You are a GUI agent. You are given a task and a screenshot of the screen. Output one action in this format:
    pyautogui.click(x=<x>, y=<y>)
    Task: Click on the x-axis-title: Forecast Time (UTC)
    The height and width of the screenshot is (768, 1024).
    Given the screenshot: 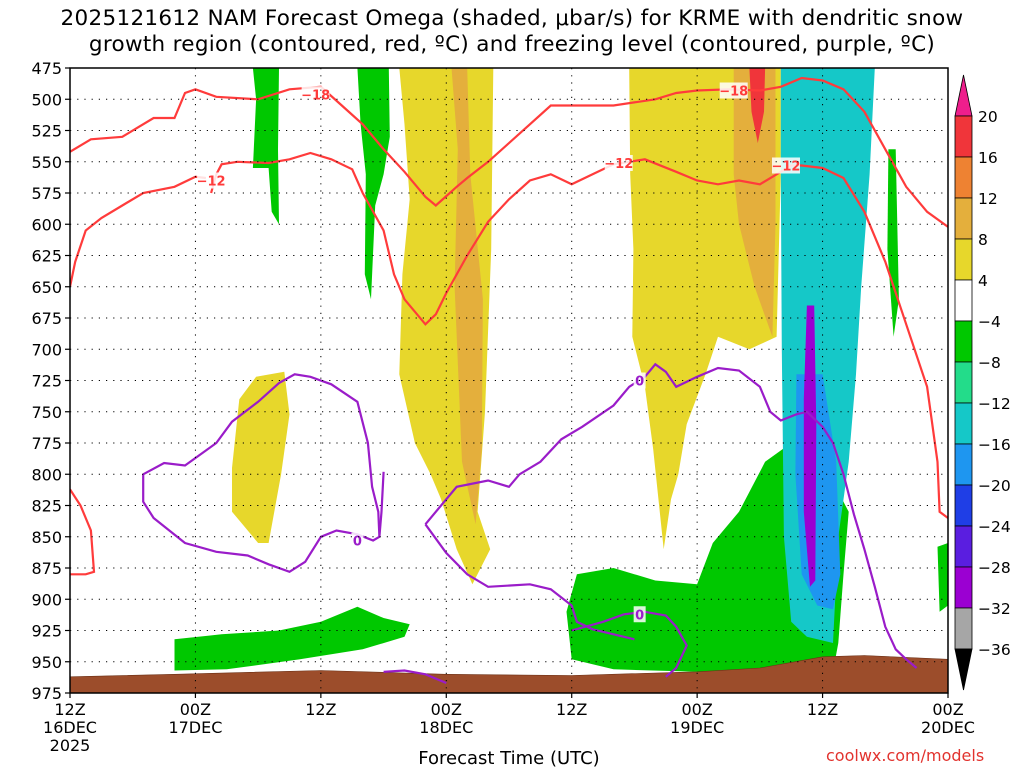 What is the action you would take?
    pyautogui.click(x=508, y=758)
    